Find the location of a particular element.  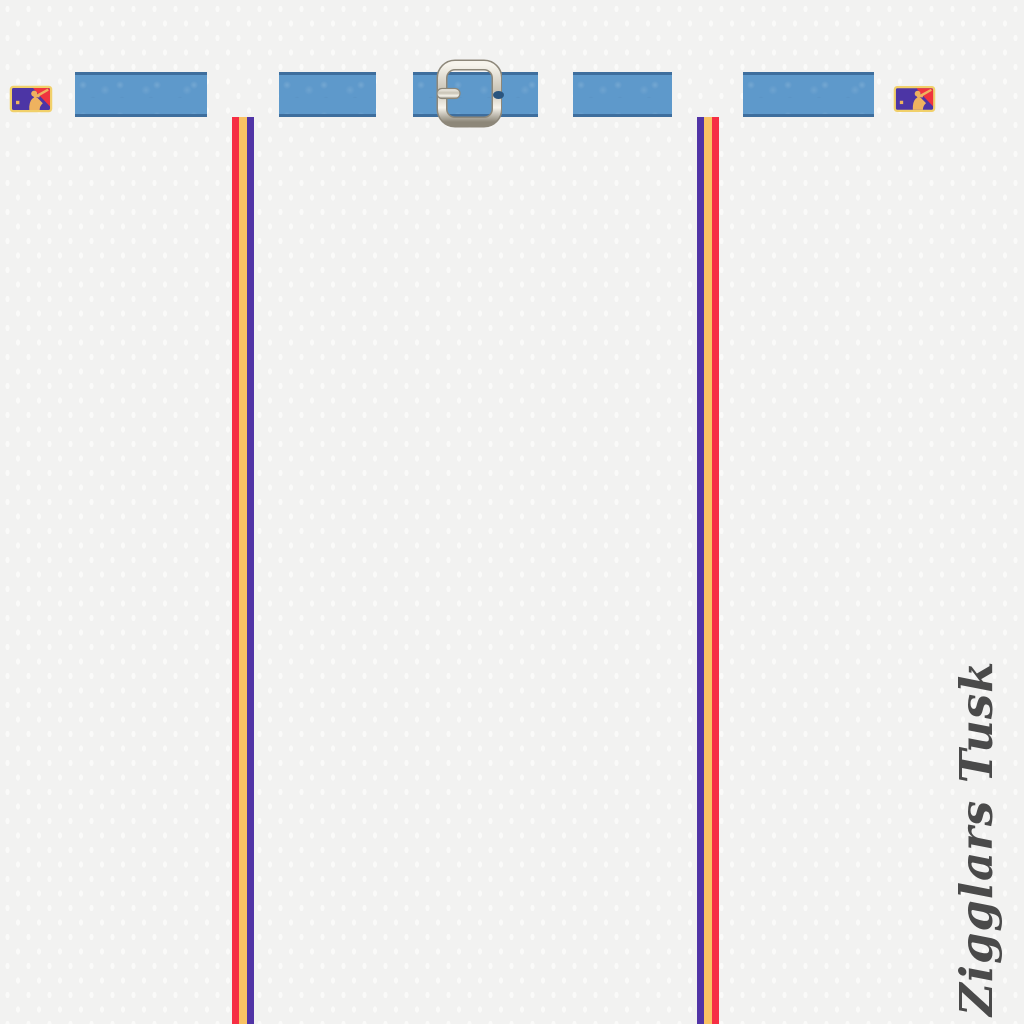

mlb-logo-right-icon is located at coordinates (914, 99).